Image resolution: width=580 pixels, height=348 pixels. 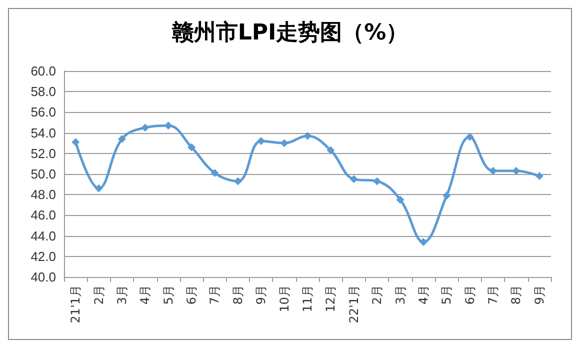 I want to click on y-tick-label: 54.0, so click(x=43, y=132).